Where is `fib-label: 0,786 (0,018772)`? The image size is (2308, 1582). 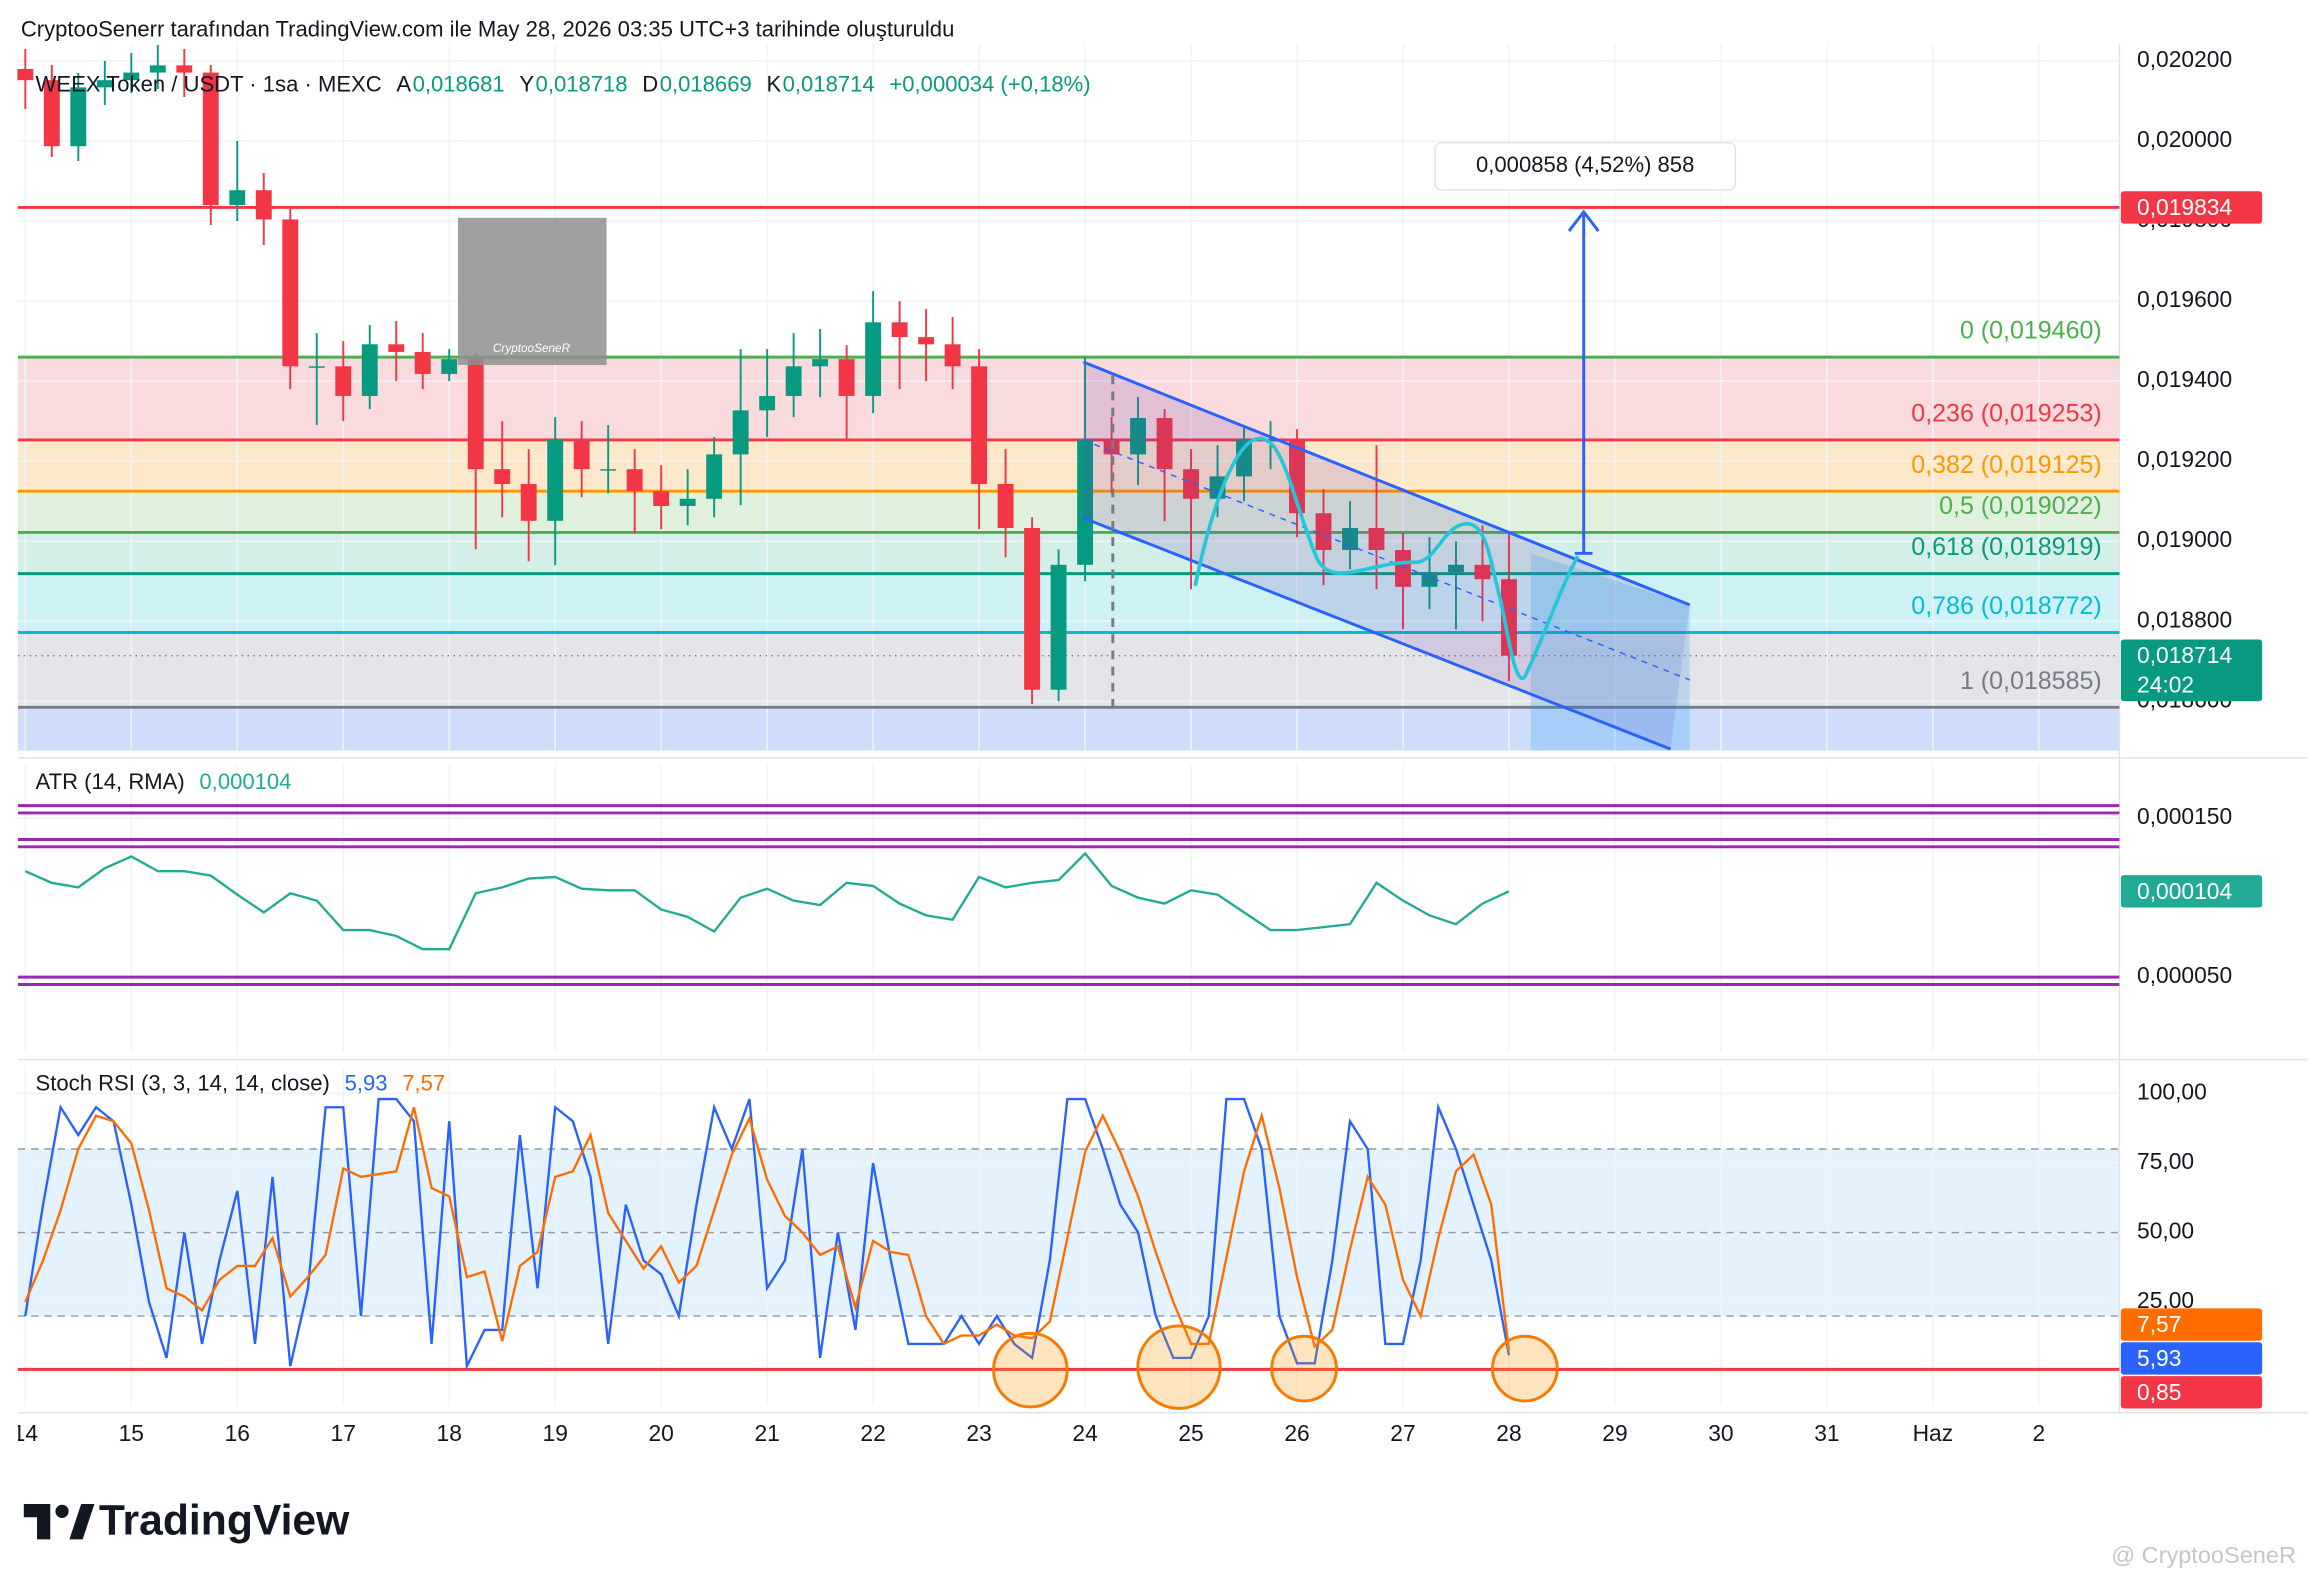
fib-label: 0,786 (0,018772) is located at coordinates (2006, 606).